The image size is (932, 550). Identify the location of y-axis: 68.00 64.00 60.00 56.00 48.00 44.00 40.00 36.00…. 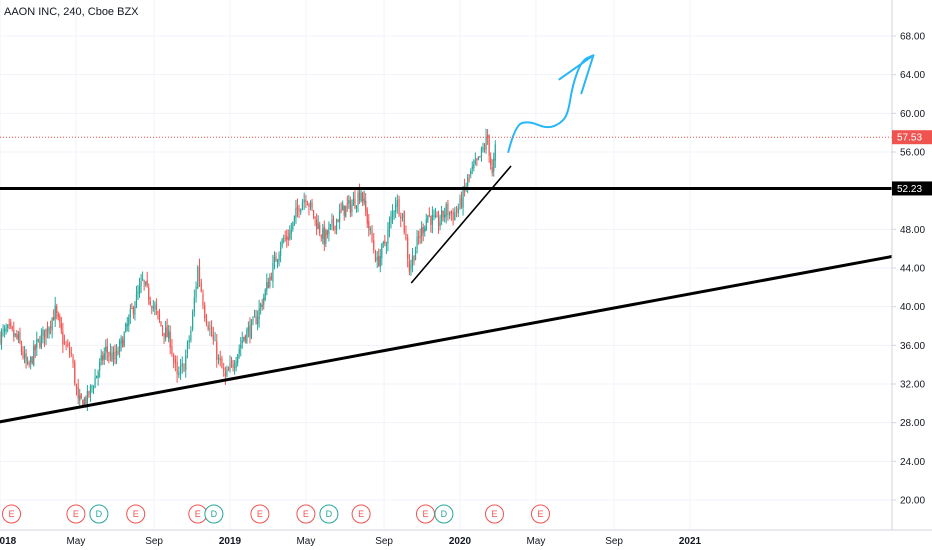
(908, 269).